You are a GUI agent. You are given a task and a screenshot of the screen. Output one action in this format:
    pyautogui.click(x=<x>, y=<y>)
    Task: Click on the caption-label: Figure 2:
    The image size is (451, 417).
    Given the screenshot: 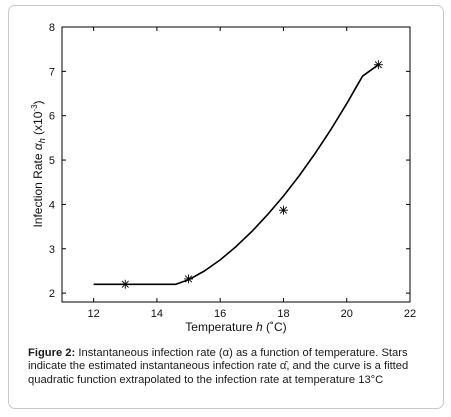 What is the action you would take?
    pyautogui.click(x=52, y=353)
    